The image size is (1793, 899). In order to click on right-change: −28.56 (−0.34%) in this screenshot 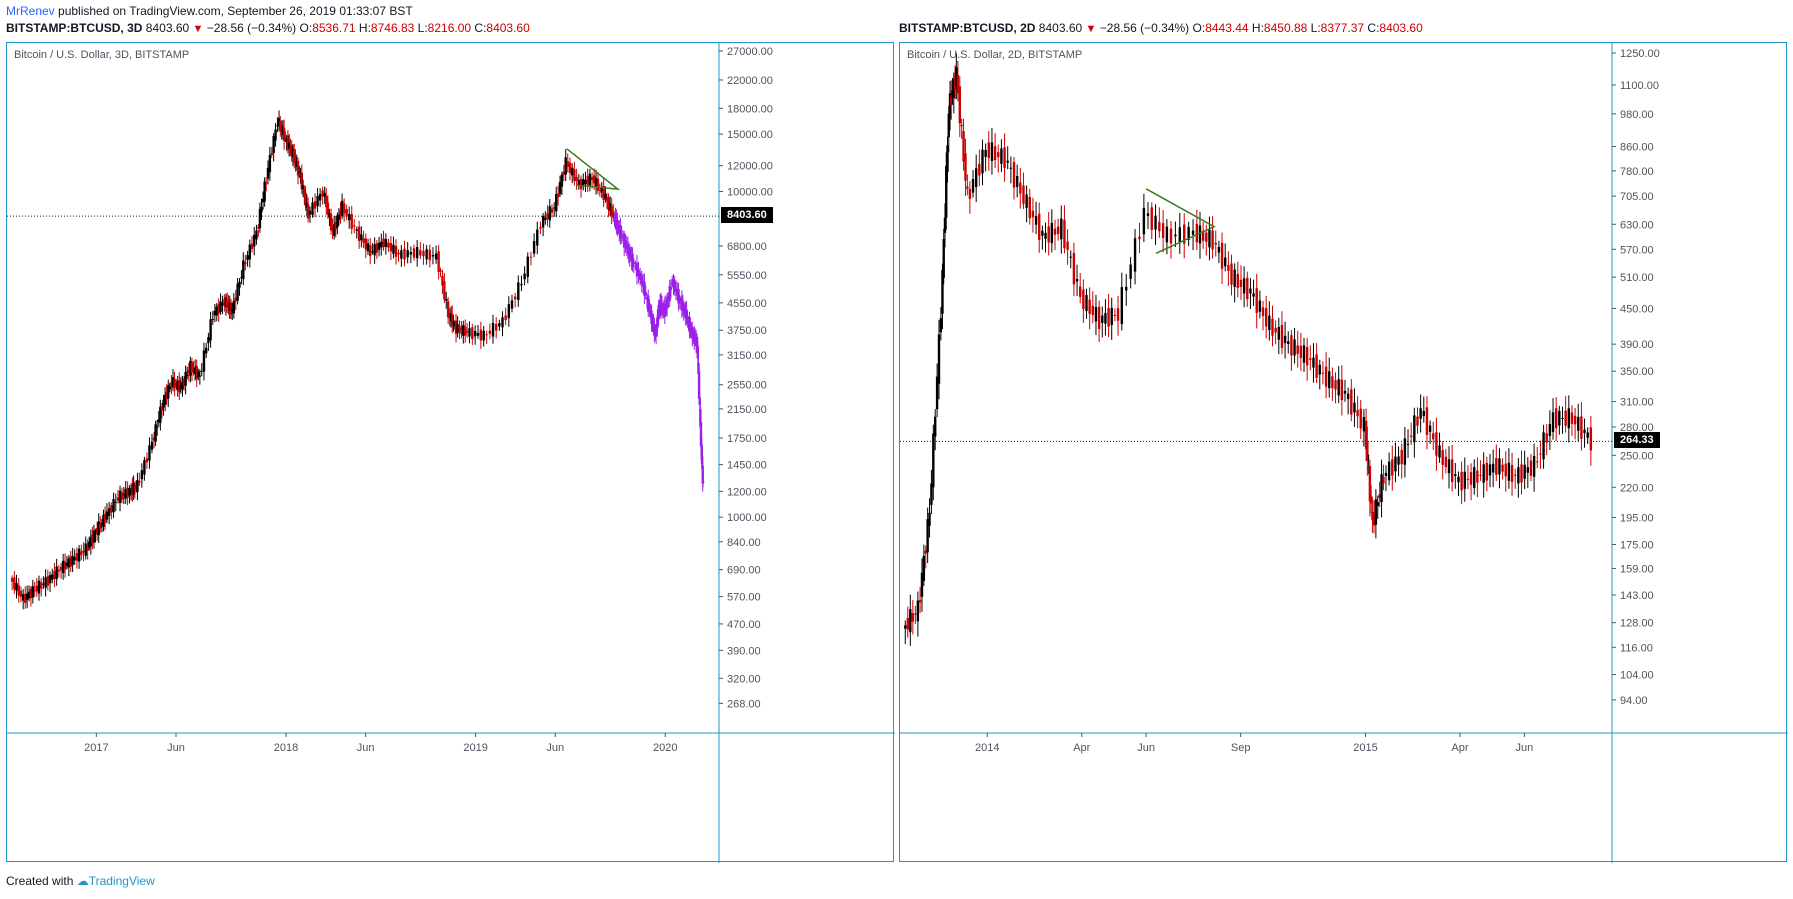, I will do `click(1144, 28)`.